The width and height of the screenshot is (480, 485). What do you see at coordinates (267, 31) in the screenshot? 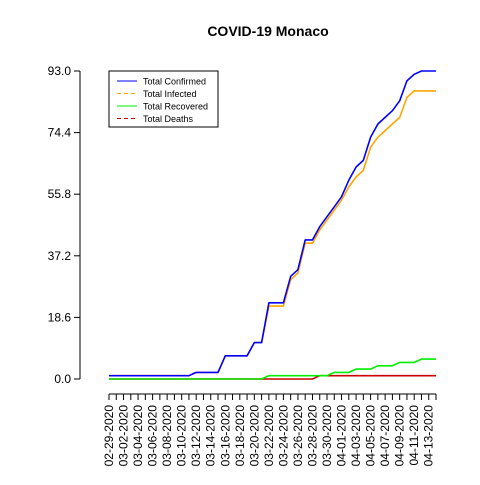
I see `chart-title: COVID-19 Monaco` at bounding box center [267, 31].